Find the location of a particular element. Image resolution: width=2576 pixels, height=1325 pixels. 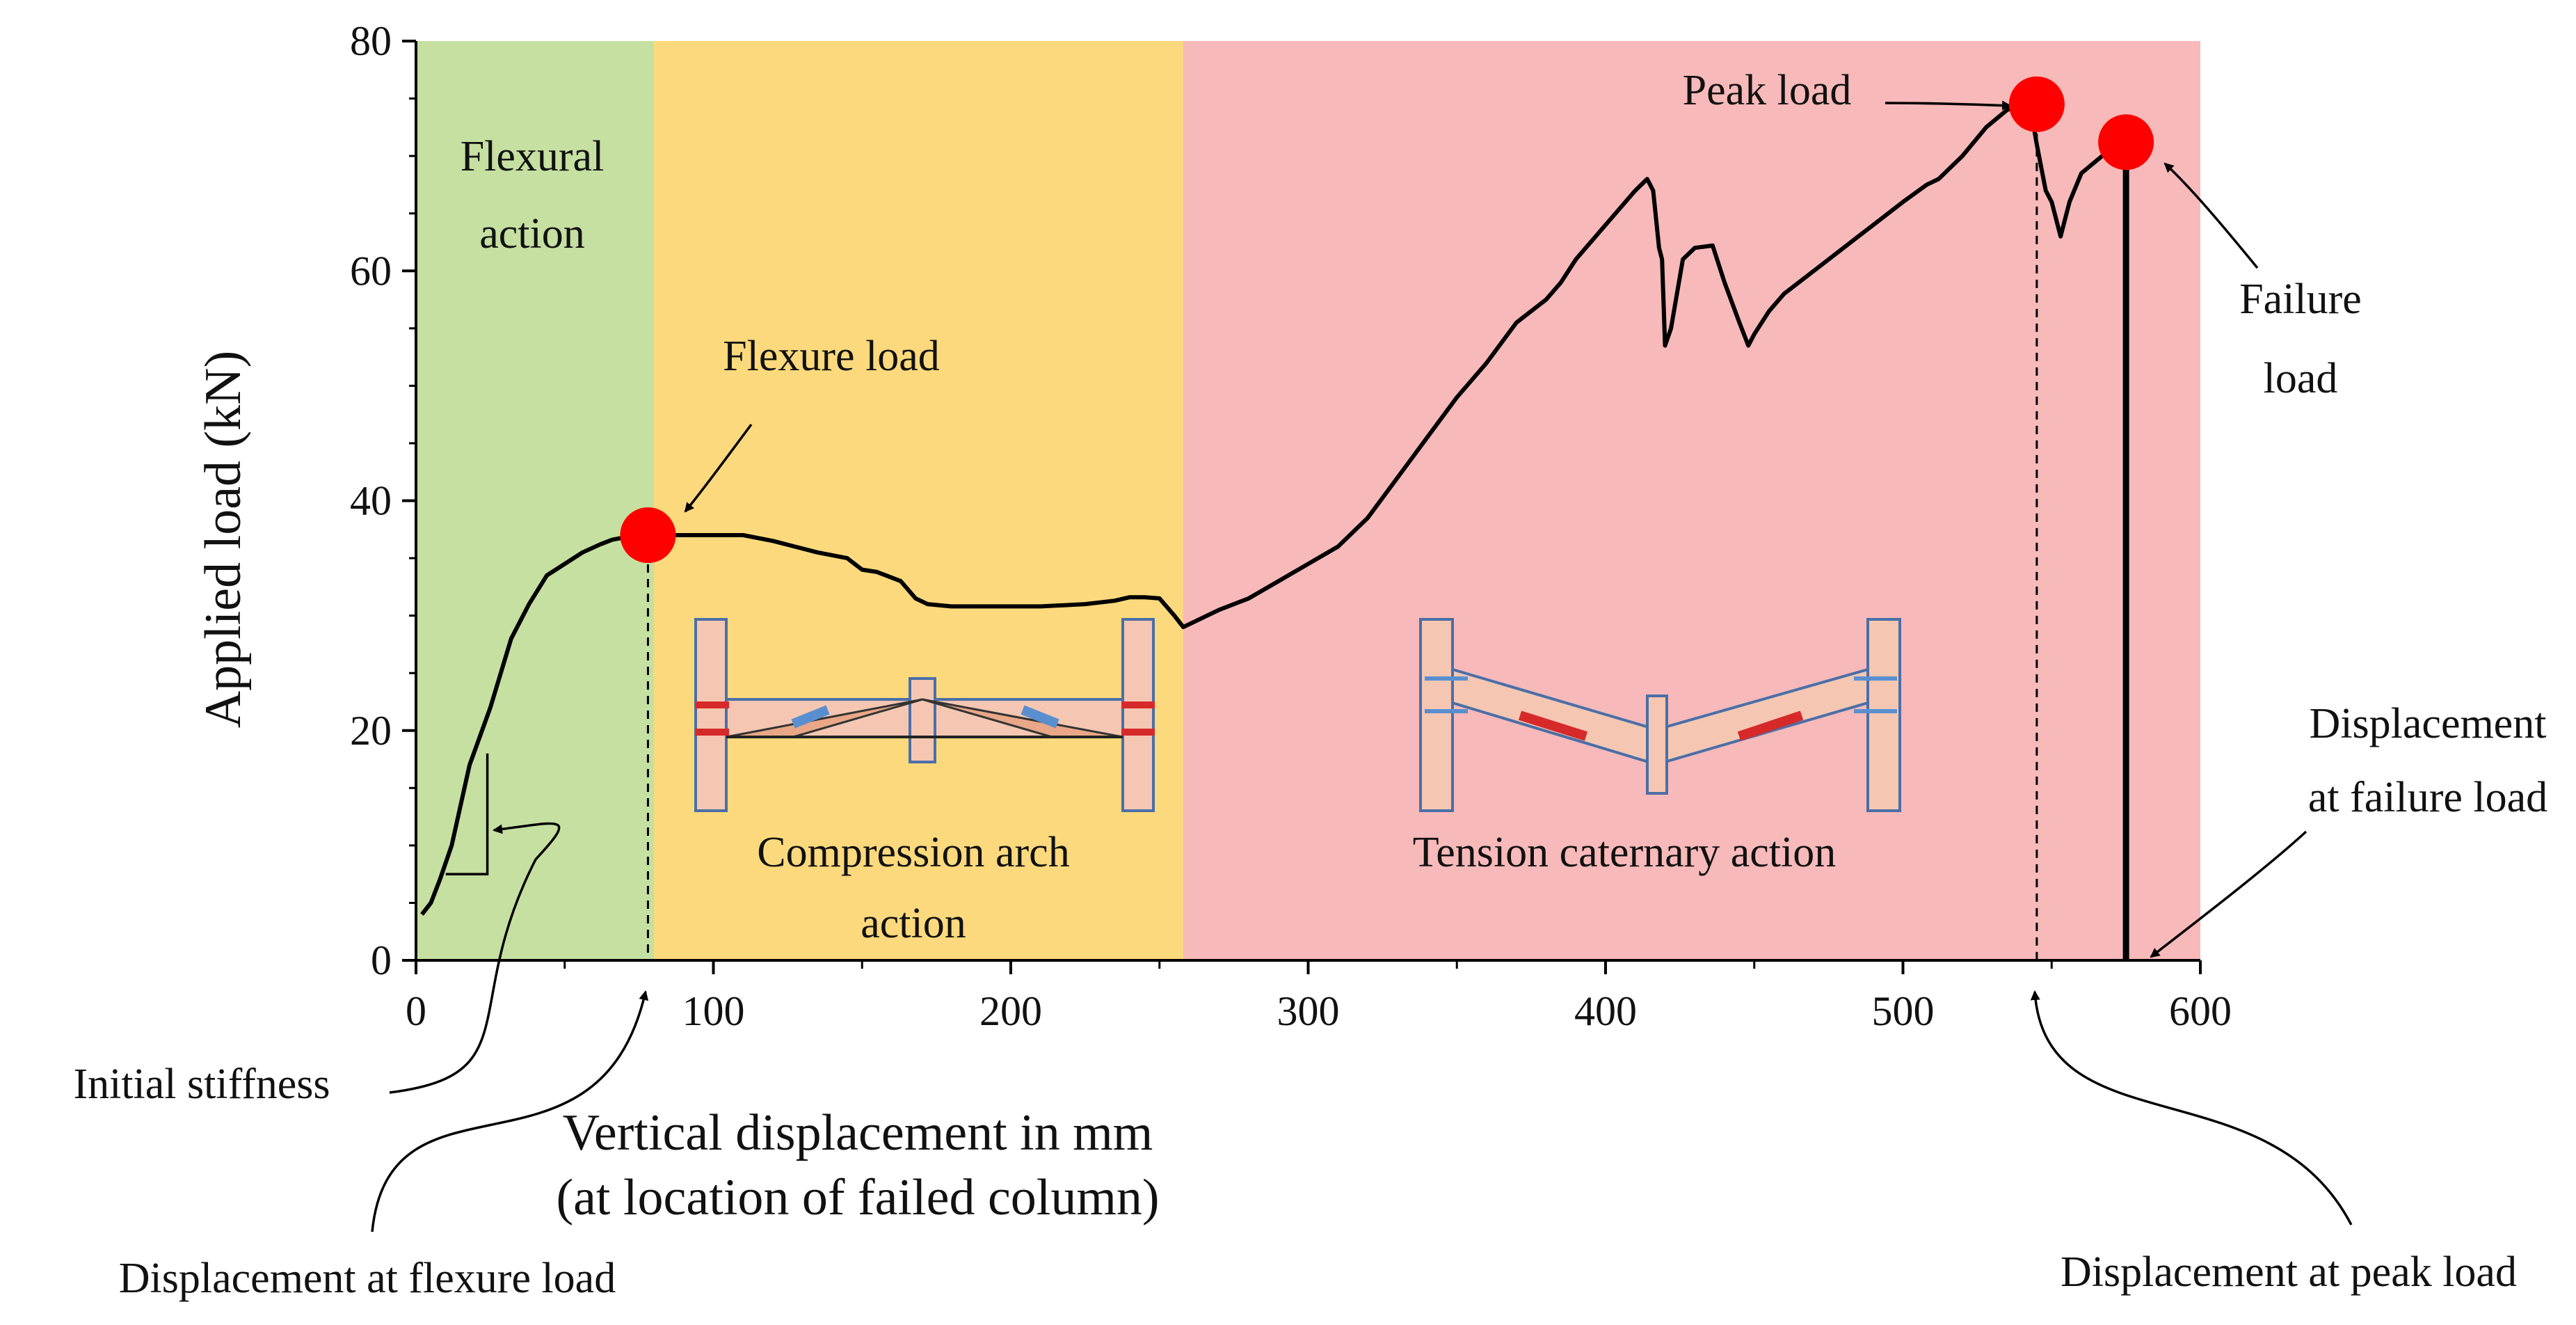

region-label-compression: action is located at coordinates (913, 923).